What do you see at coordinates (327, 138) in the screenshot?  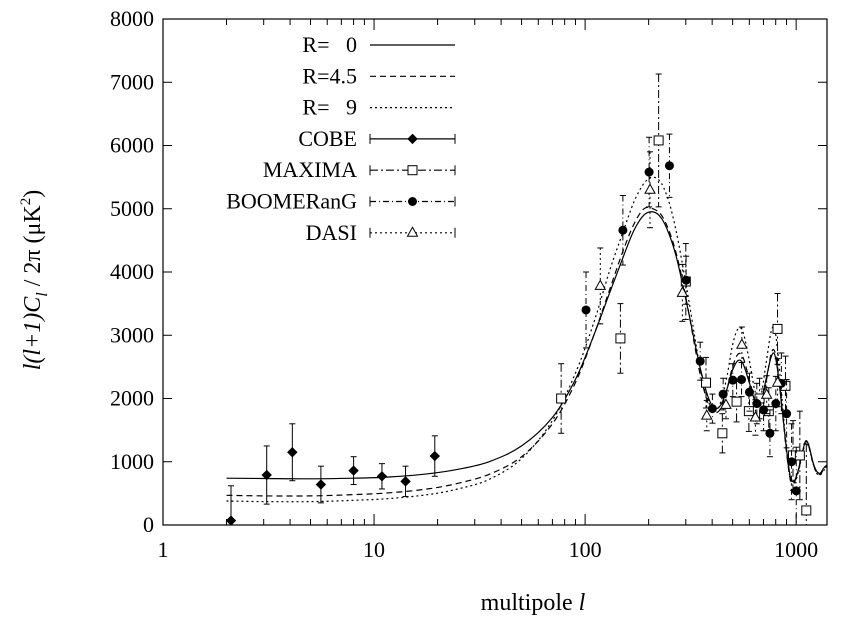 I see `legend-label: COBE` at bounding box center [327, 138].